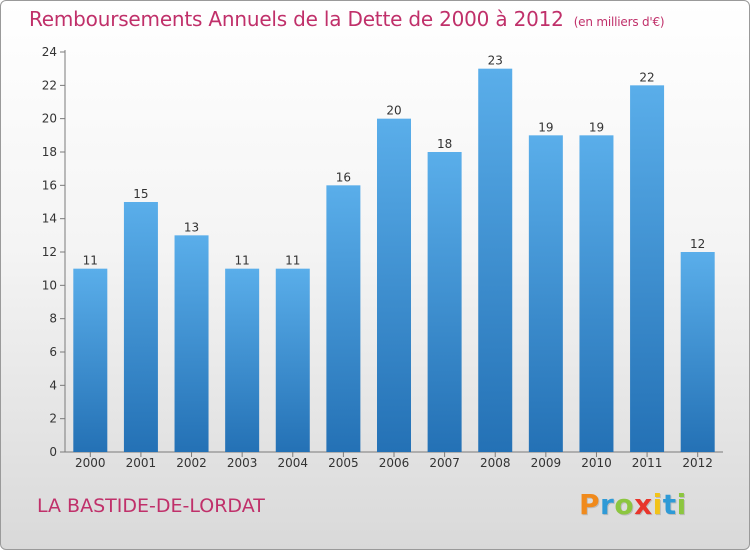  Describe the element at coordinates (343, 463) in the screenshot. I see `x-tick-label: 2005` at that location.